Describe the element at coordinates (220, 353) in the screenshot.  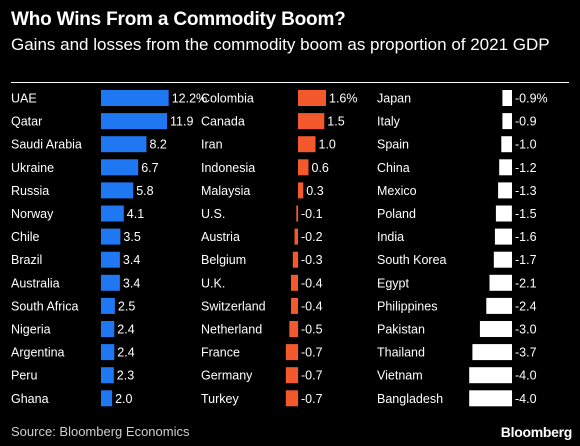
I see `category-label: France` at that location.